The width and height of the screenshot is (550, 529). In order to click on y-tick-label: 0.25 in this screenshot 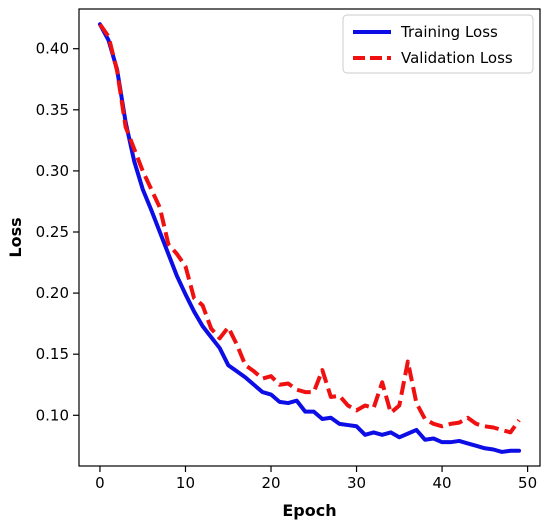, I will do `click(52, 232)`.